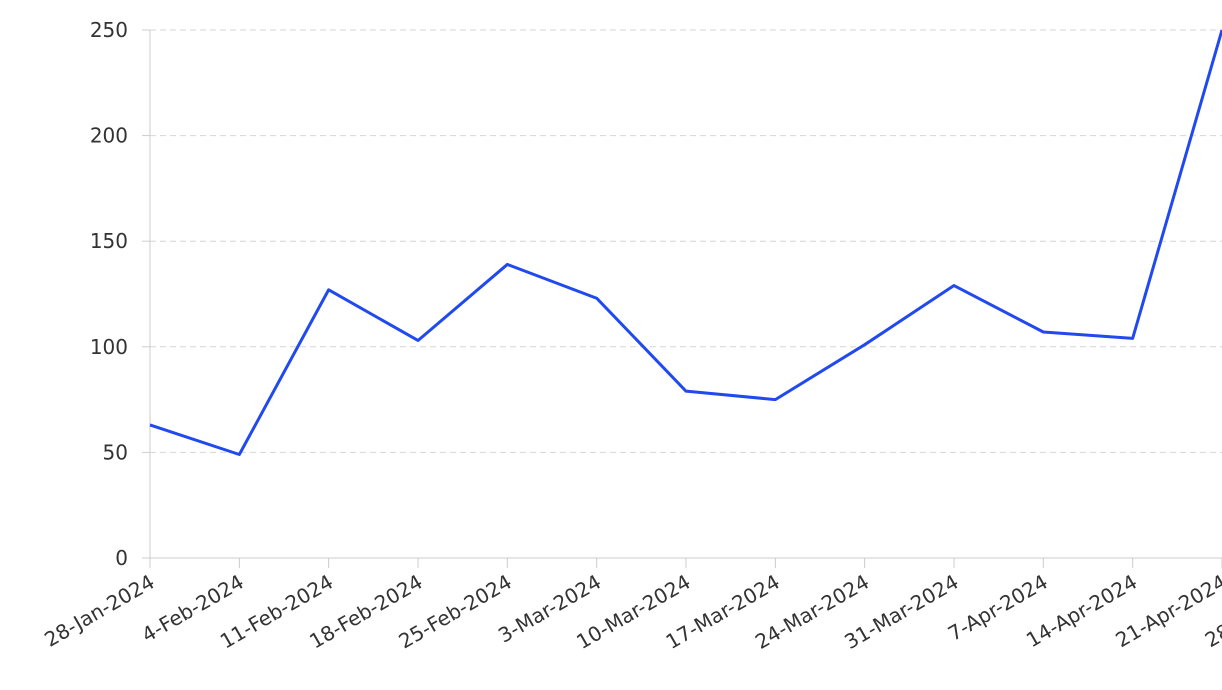 The image size is (1222, 690). What do you see at coordinates (109, 347) in the screenshot?
I see `y-tick-label: 100` at bounding box center [109, 347].